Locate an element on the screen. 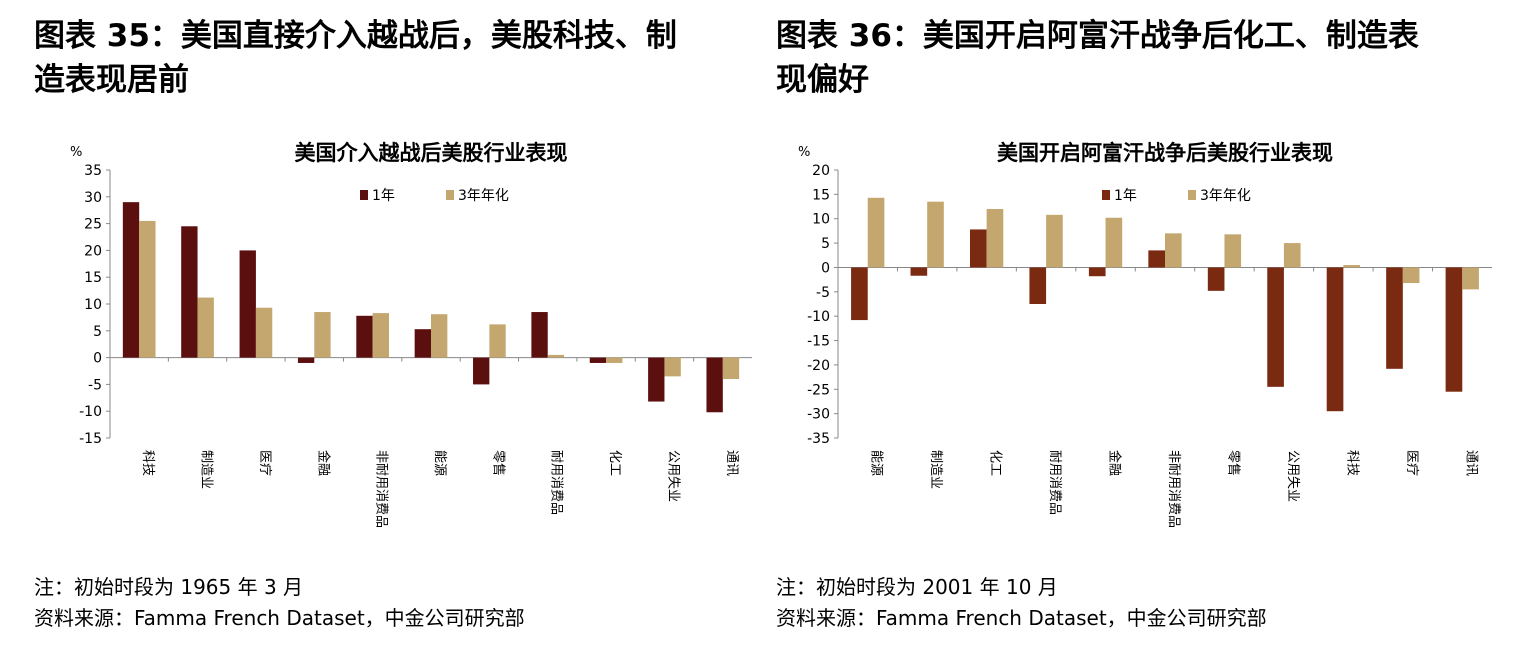  y-tick-label: -30 is located at coordinates (818, 415).